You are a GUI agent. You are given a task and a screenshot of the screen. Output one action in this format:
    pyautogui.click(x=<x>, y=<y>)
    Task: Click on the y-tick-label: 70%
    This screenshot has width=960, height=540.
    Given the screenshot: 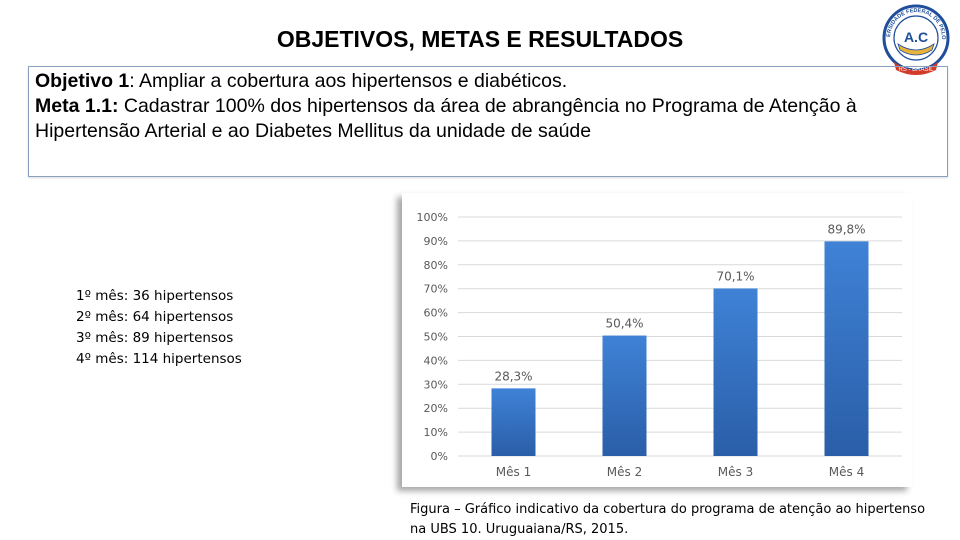 What is the action you would take?
    pyautogui.click(x=436, y=289)
    